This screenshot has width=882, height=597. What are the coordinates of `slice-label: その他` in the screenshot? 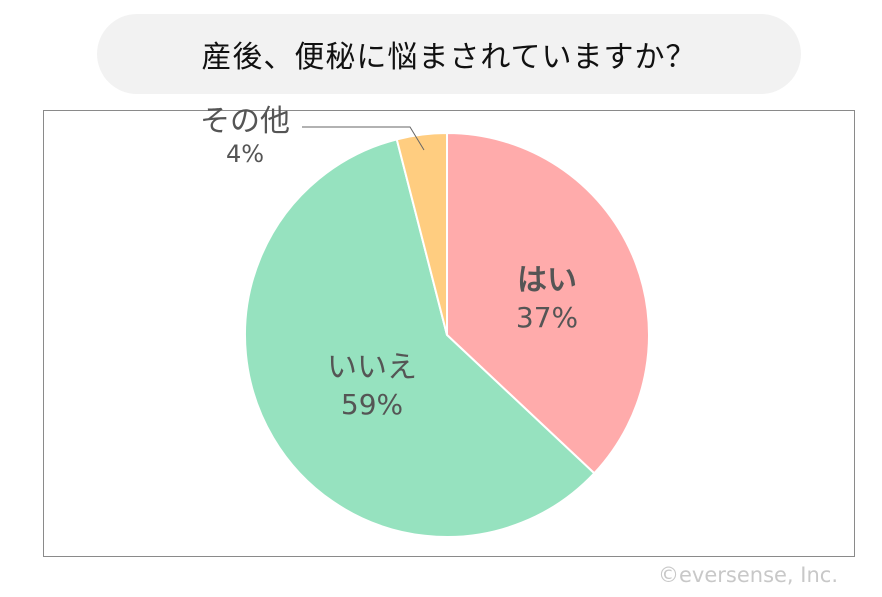 It's located at (245, 121).